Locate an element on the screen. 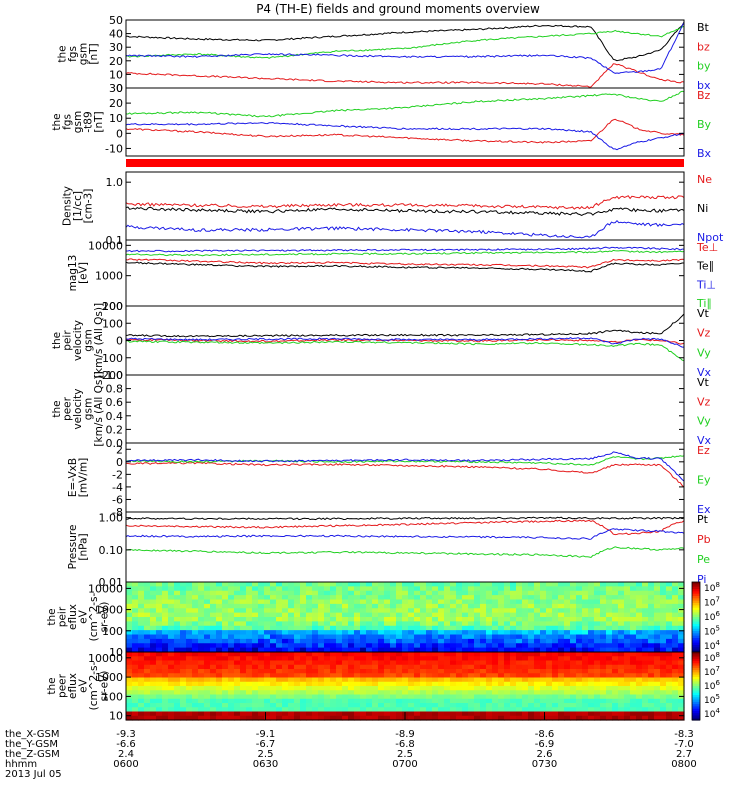  colorbar-cell is located at coordinates (696, 602).